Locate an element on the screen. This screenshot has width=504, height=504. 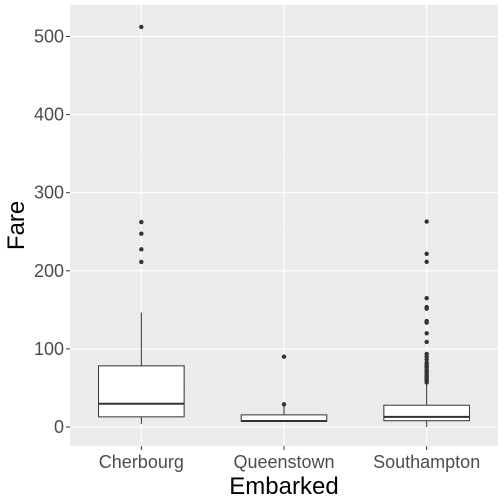
box-cherbourg is located at coordinates (141, 224).